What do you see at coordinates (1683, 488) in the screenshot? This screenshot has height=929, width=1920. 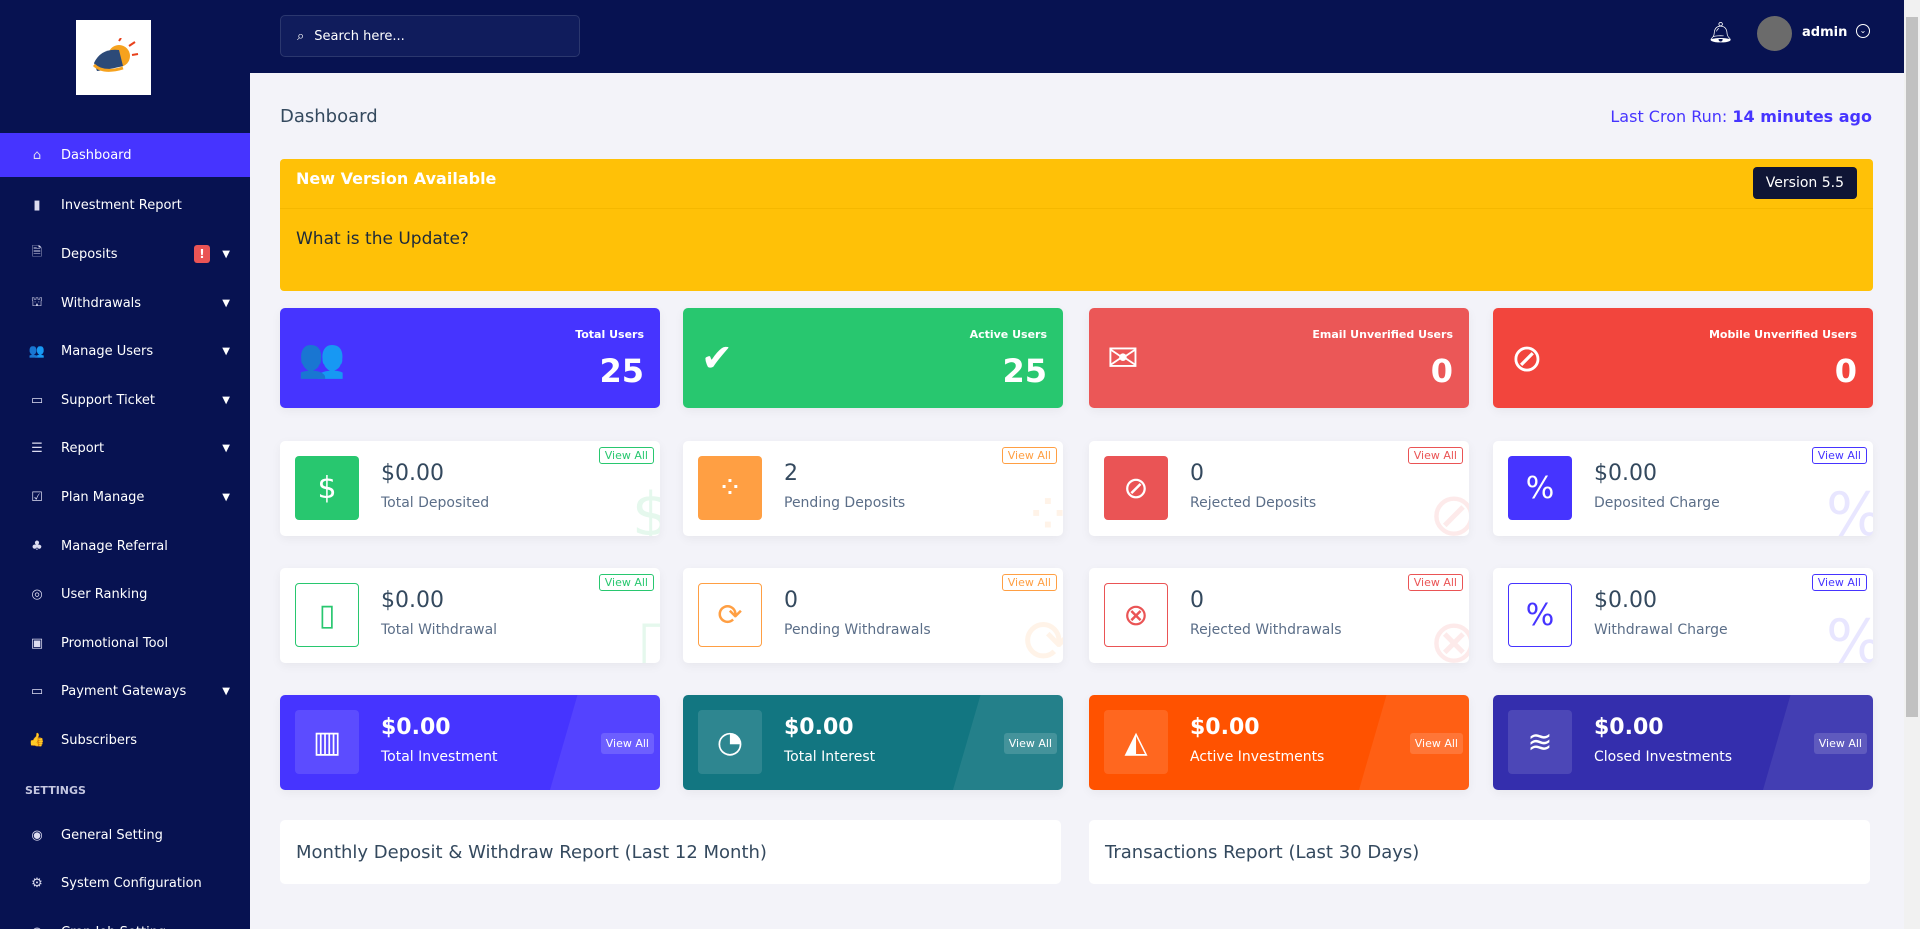 I see `deposit-stats-card: % % $0.00 Deposited Charge View All` at bounding box center [1683, 488].